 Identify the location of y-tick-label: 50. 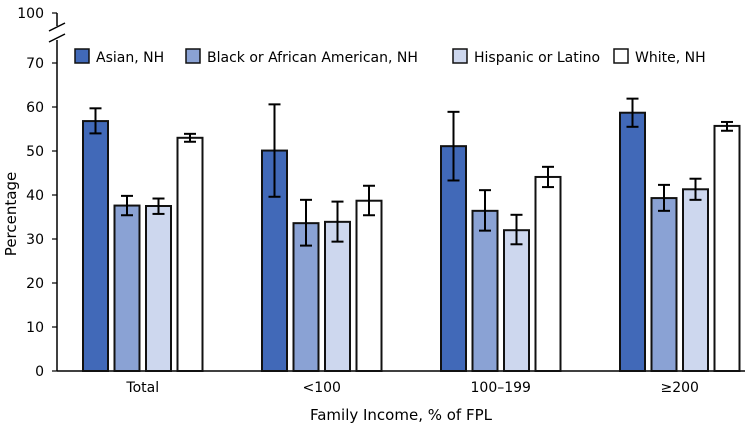
(35, 152).